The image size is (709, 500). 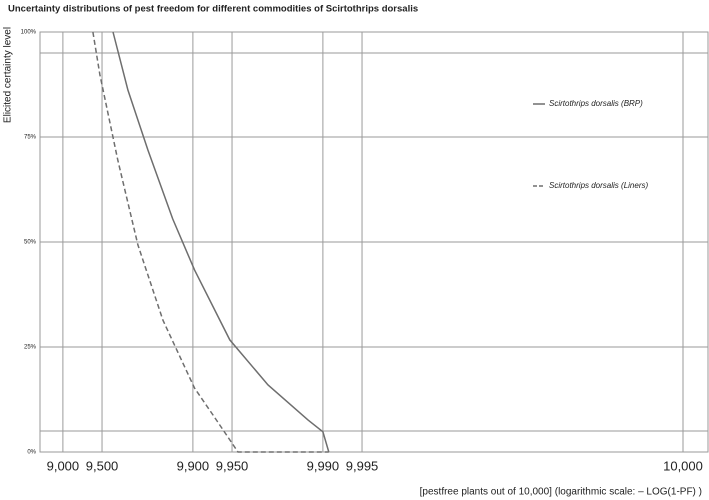 I want to click on x-tick-label: 9,500, so click(x=102, y=465).